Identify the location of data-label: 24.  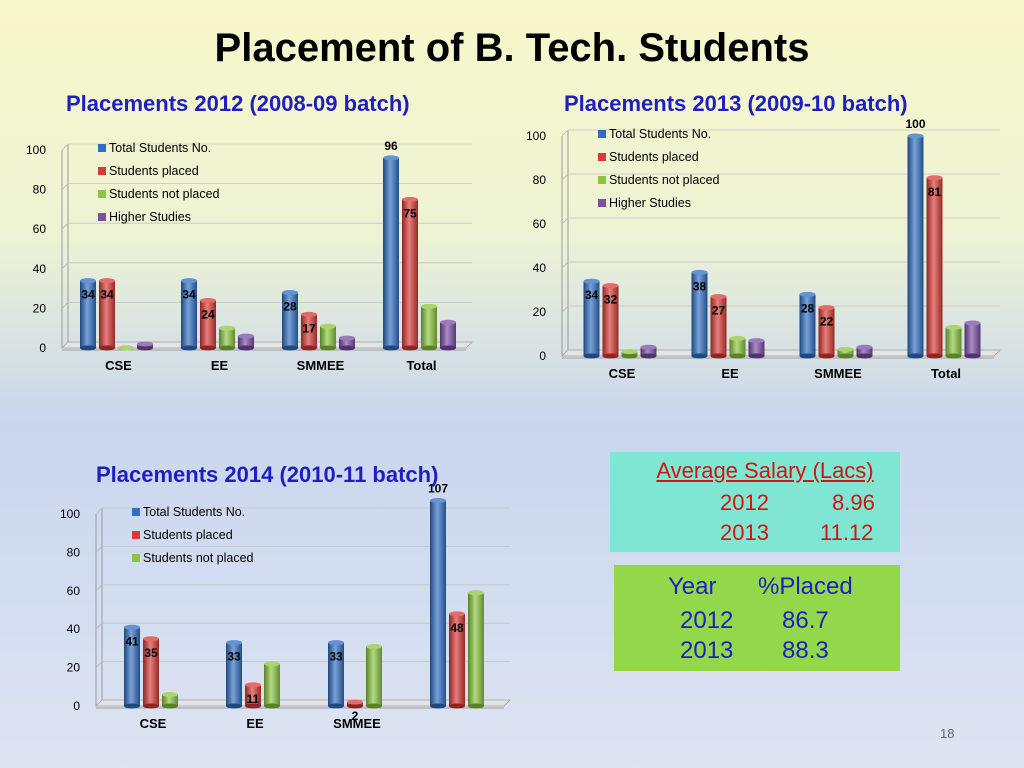
(208, 314).